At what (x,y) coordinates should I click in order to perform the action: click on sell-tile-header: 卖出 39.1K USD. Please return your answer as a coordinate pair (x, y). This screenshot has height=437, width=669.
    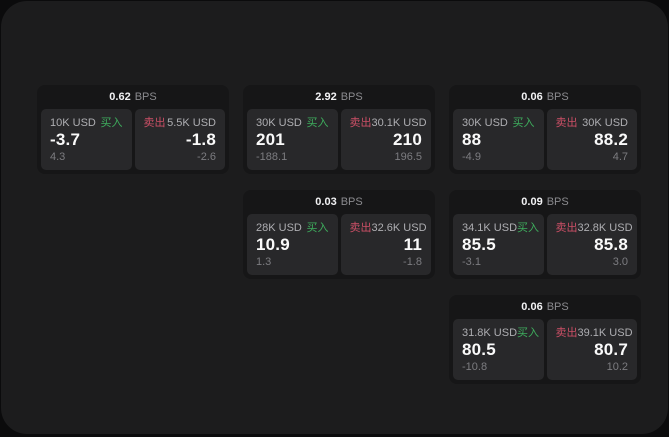
    Looking at the image, I should click on (594, 333).